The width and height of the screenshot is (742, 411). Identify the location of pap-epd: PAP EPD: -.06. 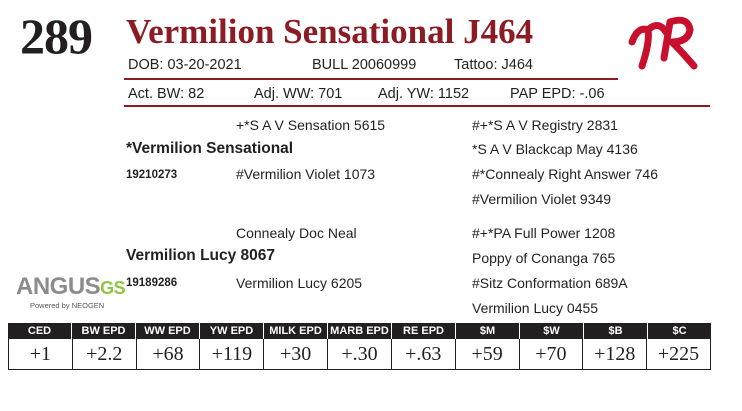
(557, 94).